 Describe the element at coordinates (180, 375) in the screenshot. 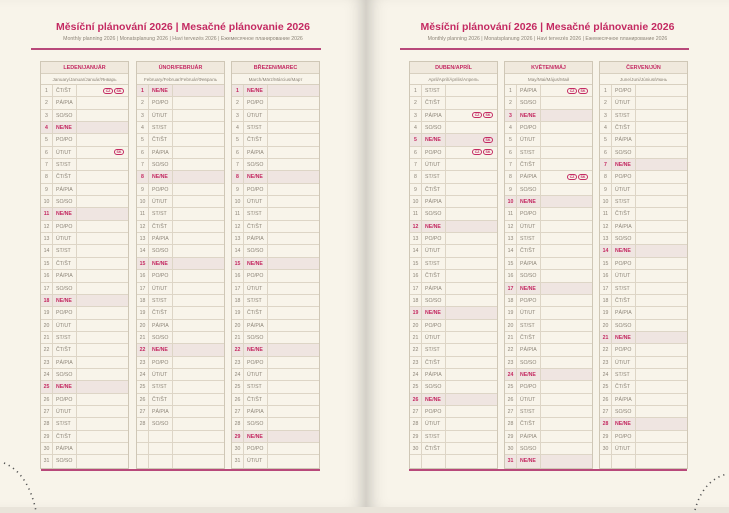

I see `day-row: 24 ÚT/UT` at that location.